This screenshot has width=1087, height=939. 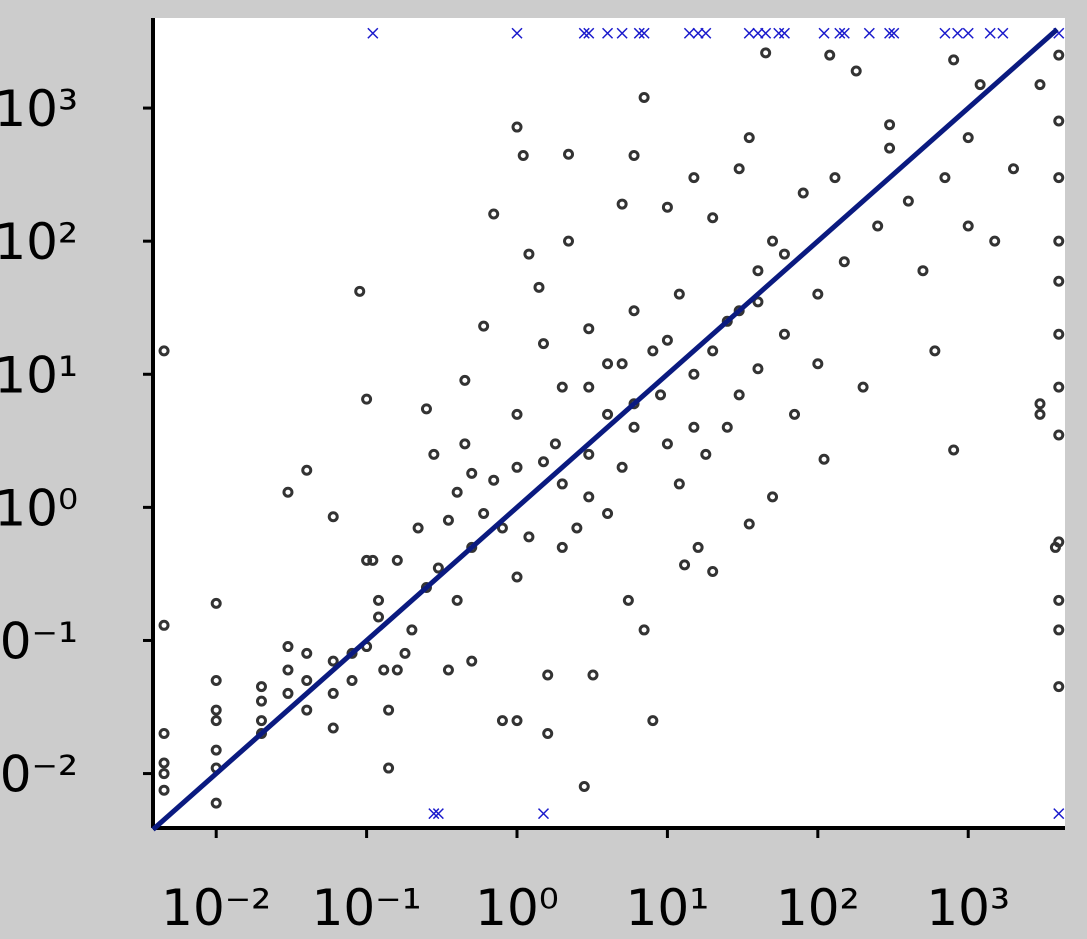 I want to click on x-tick-label: 10³, so click(x=968, y=908).